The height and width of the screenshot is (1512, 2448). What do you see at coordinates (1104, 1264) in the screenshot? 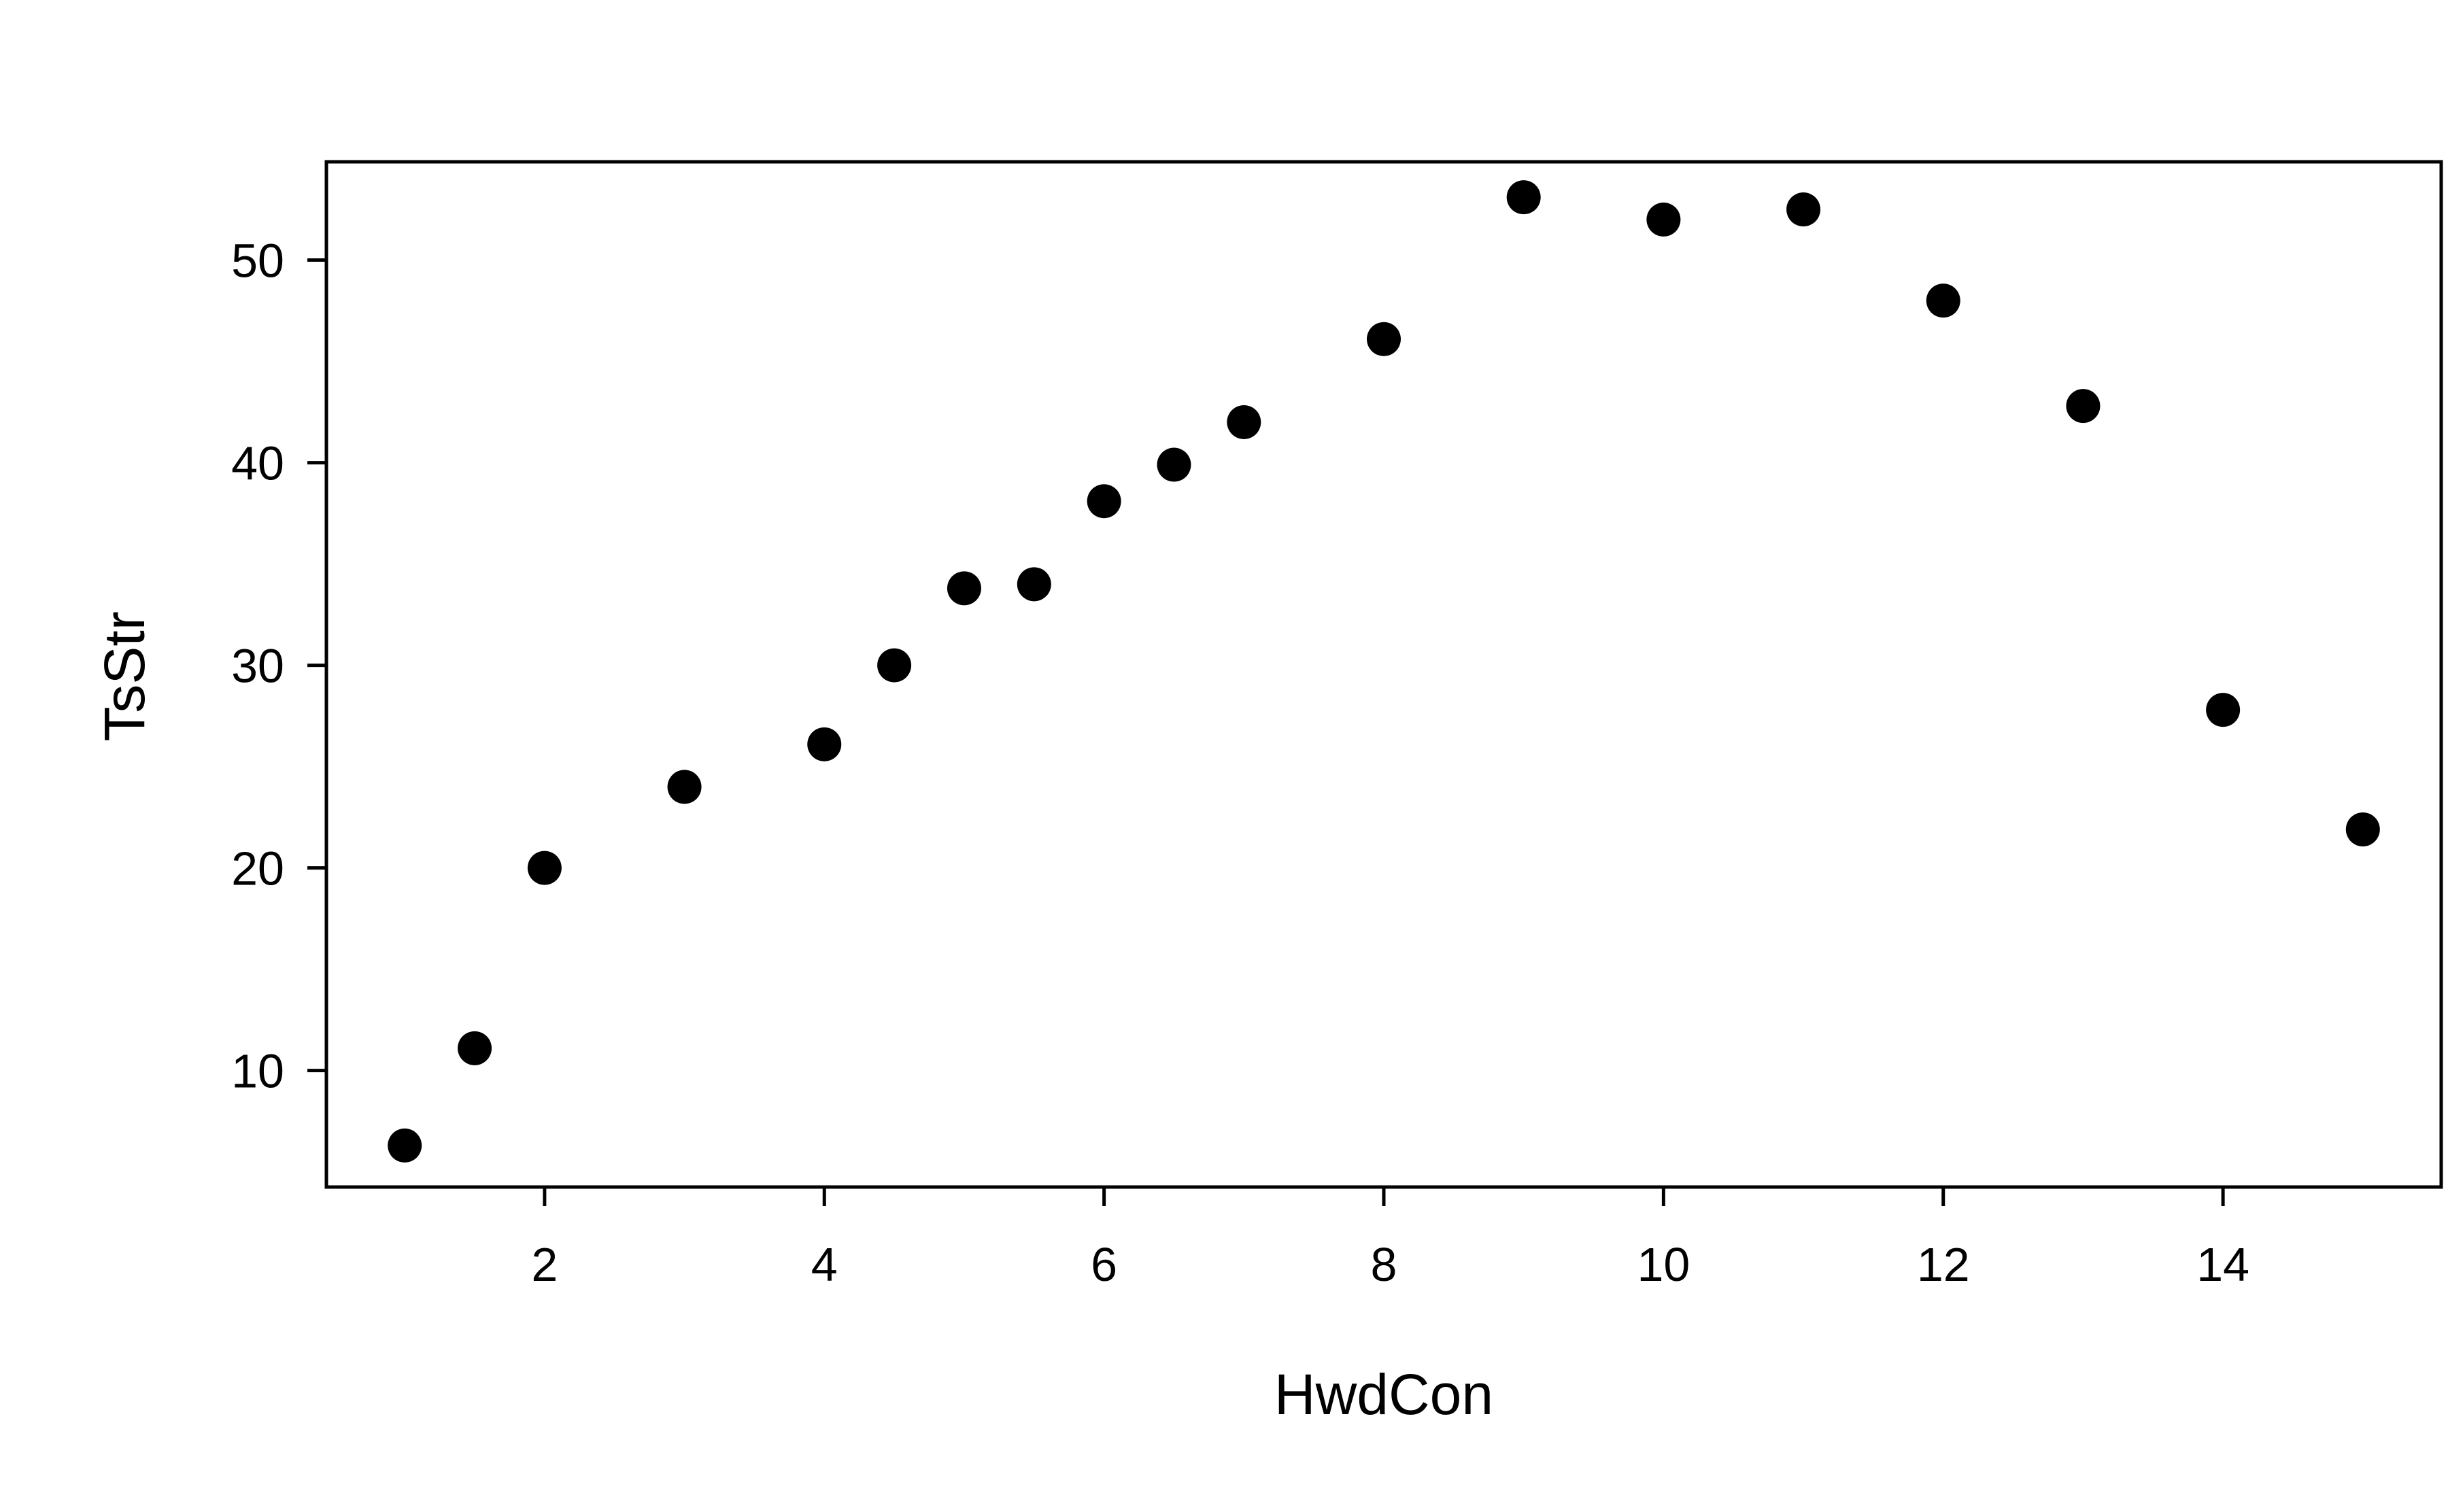
I see `x-tick-label: 6` at bounding box center [1104, 1264].